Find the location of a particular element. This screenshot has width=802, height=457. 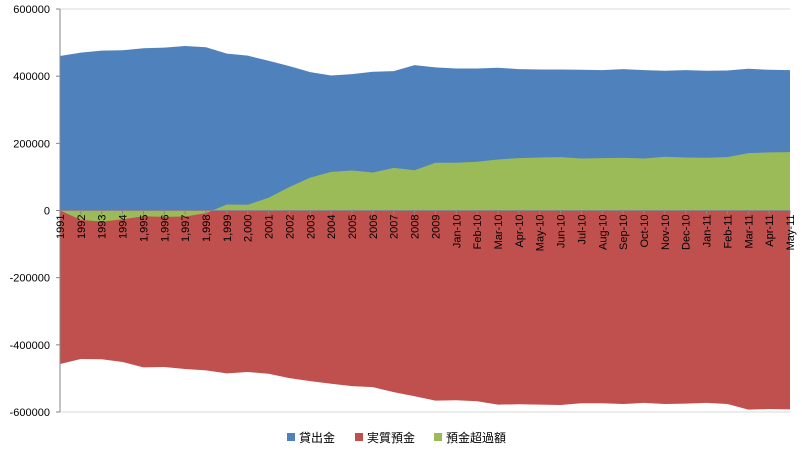

x-tick-label: 2008 is located at coordinates (416, 227).